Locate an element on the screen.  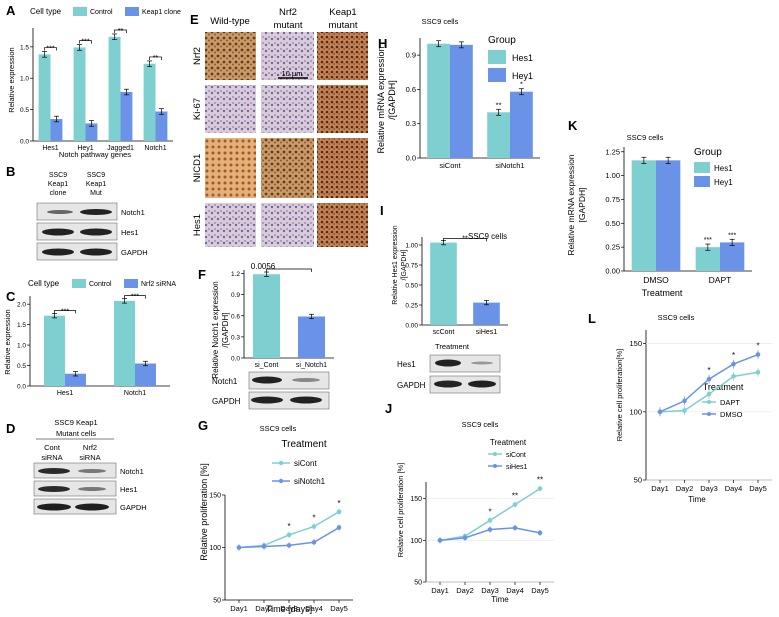
x-axis-label: Time is located at coordinates (500, 599).